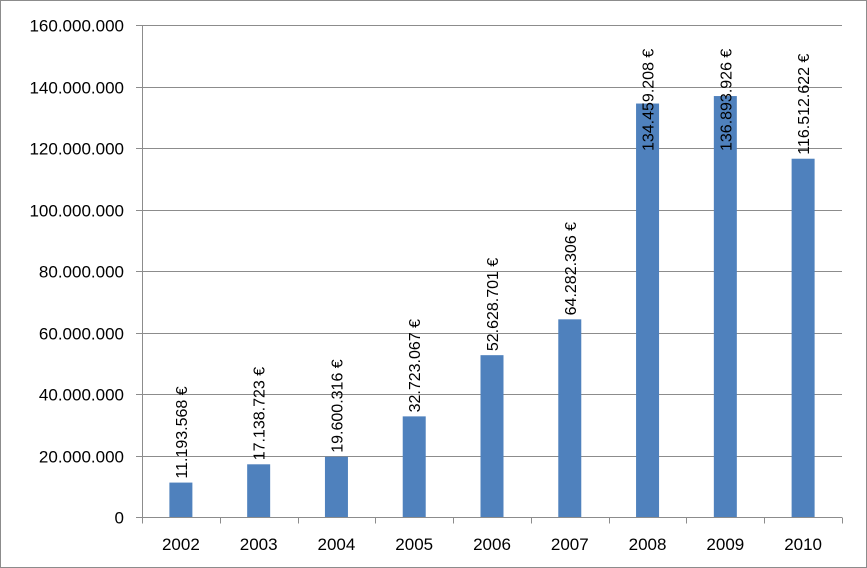 The width and height of the screenshot is (867, 568). What do you see at coordinates (725, 544) in the screenshot?
I see `x-tick-label: 2009` at bounding box center [725, 544].